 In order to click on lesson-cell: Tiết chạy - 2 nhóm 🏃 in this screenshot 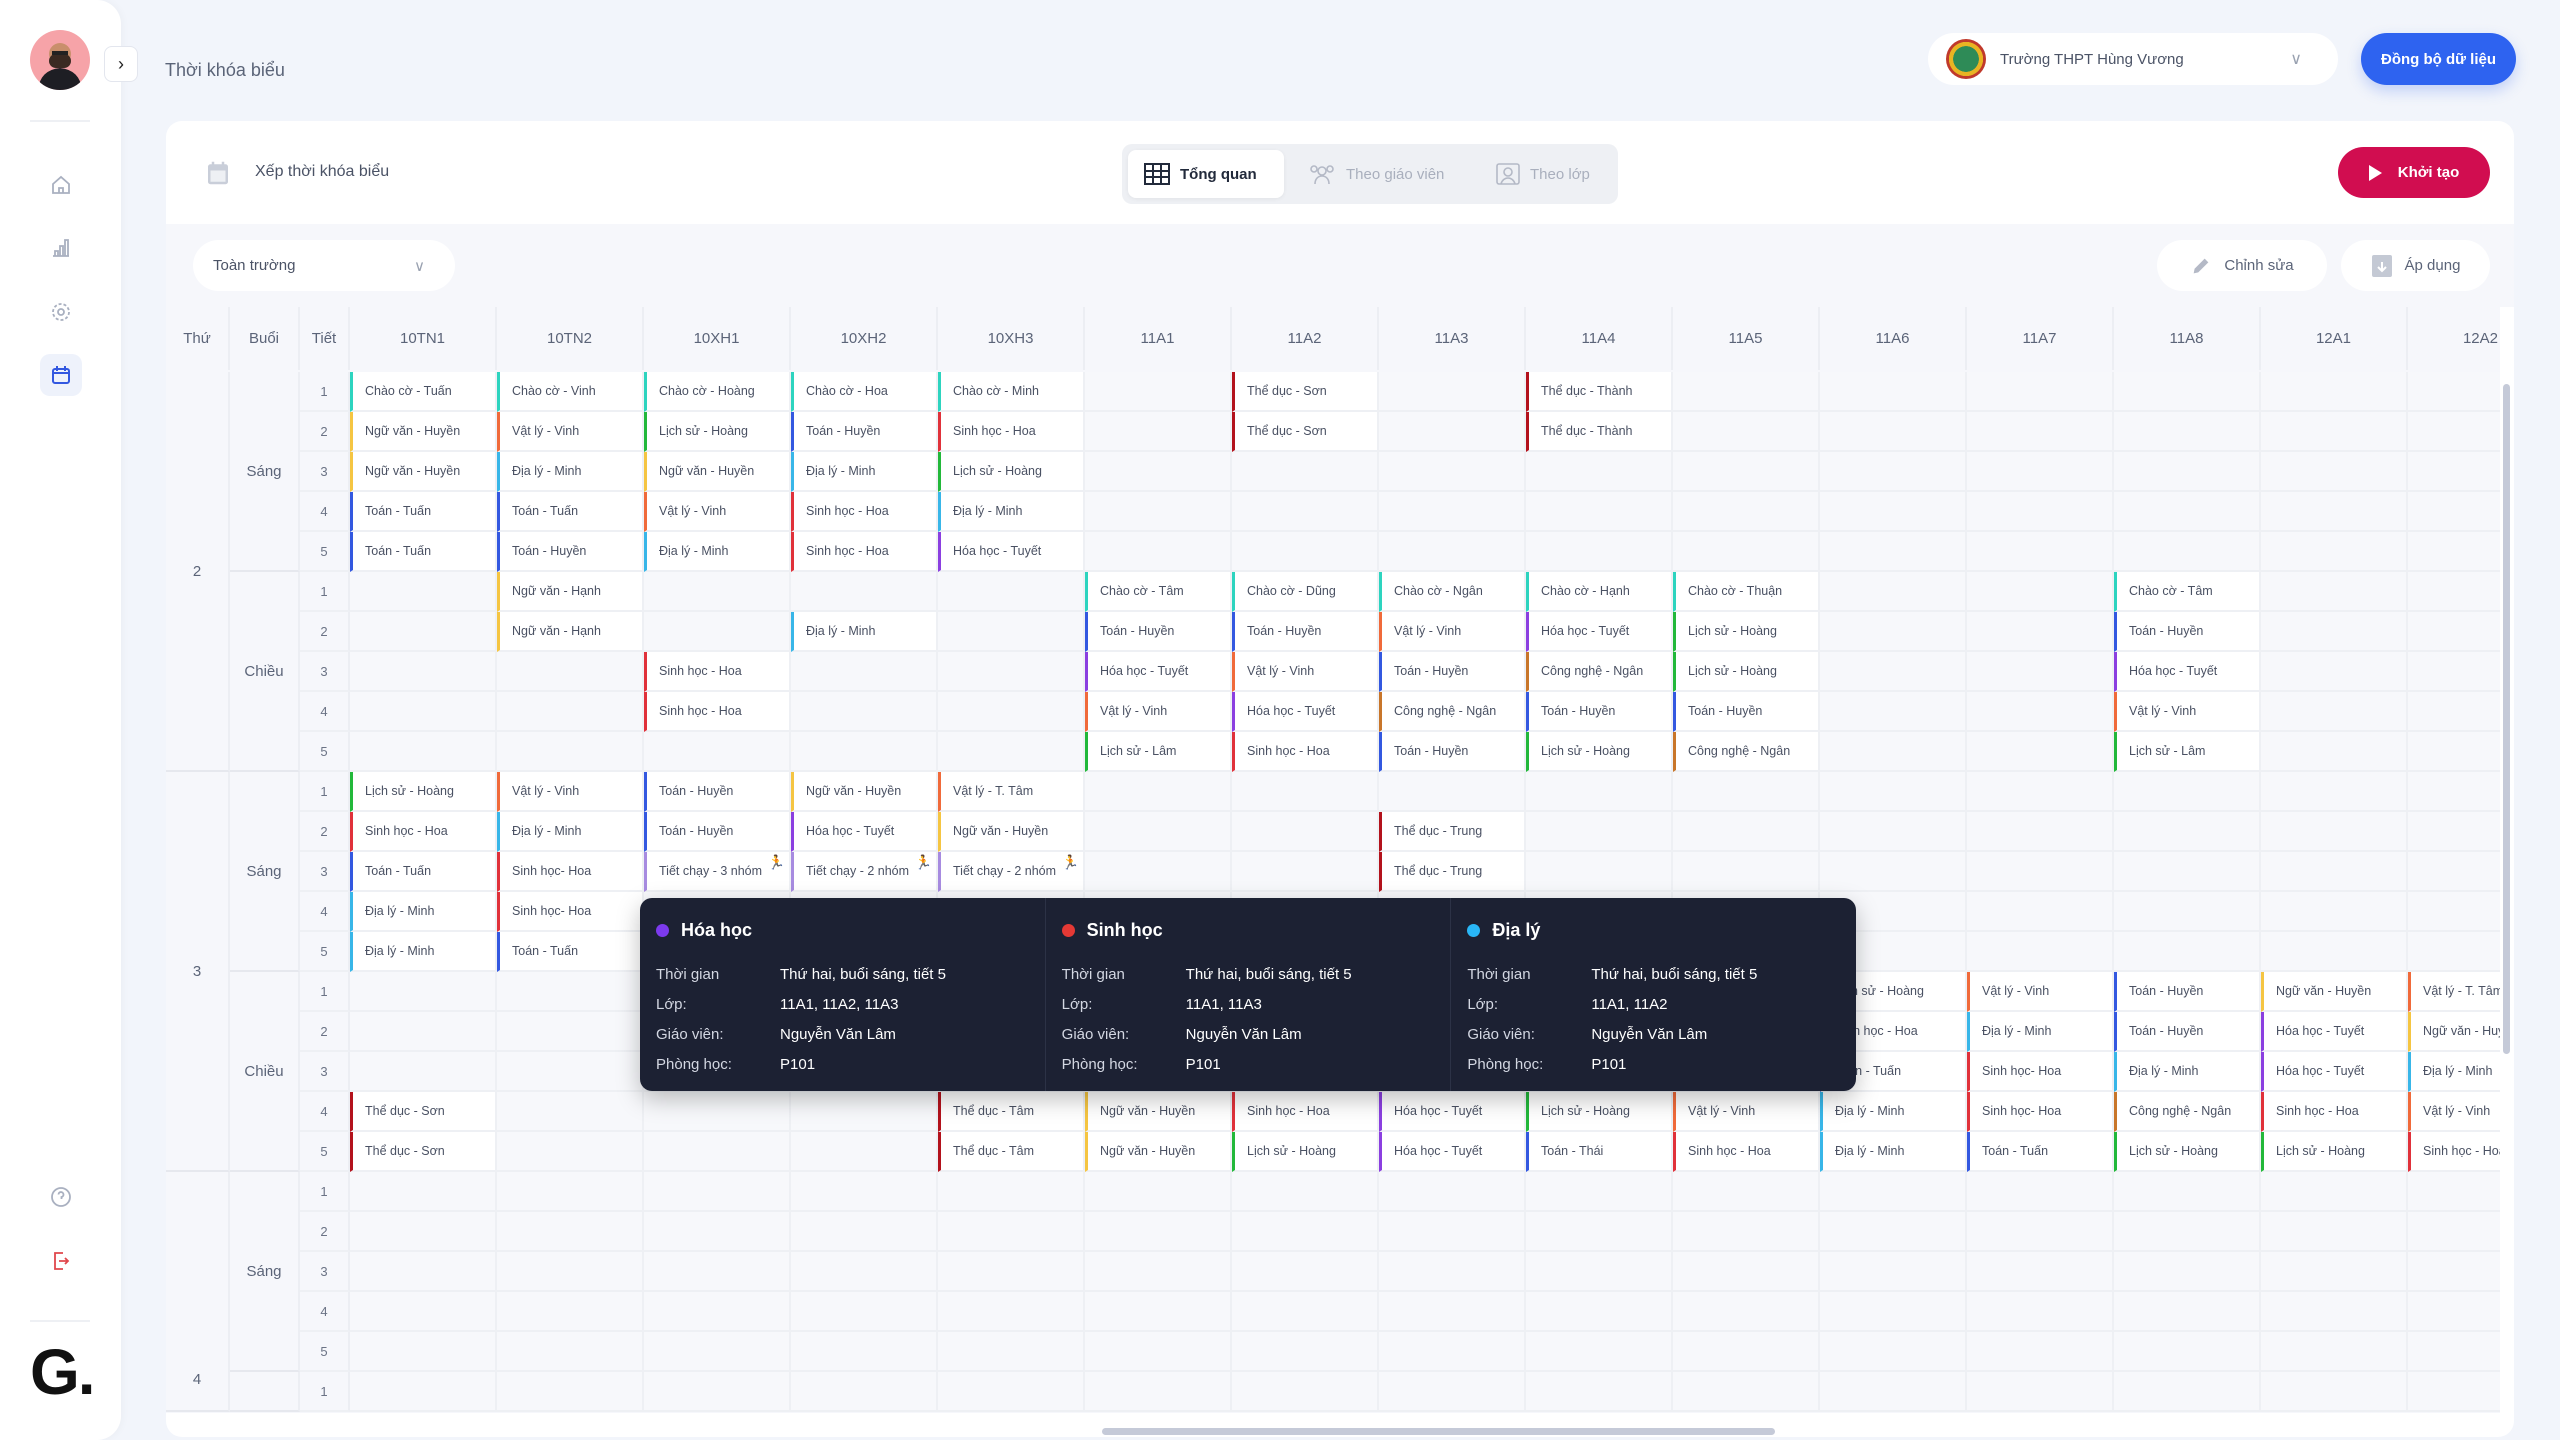, I will do `click(864, 872)`.